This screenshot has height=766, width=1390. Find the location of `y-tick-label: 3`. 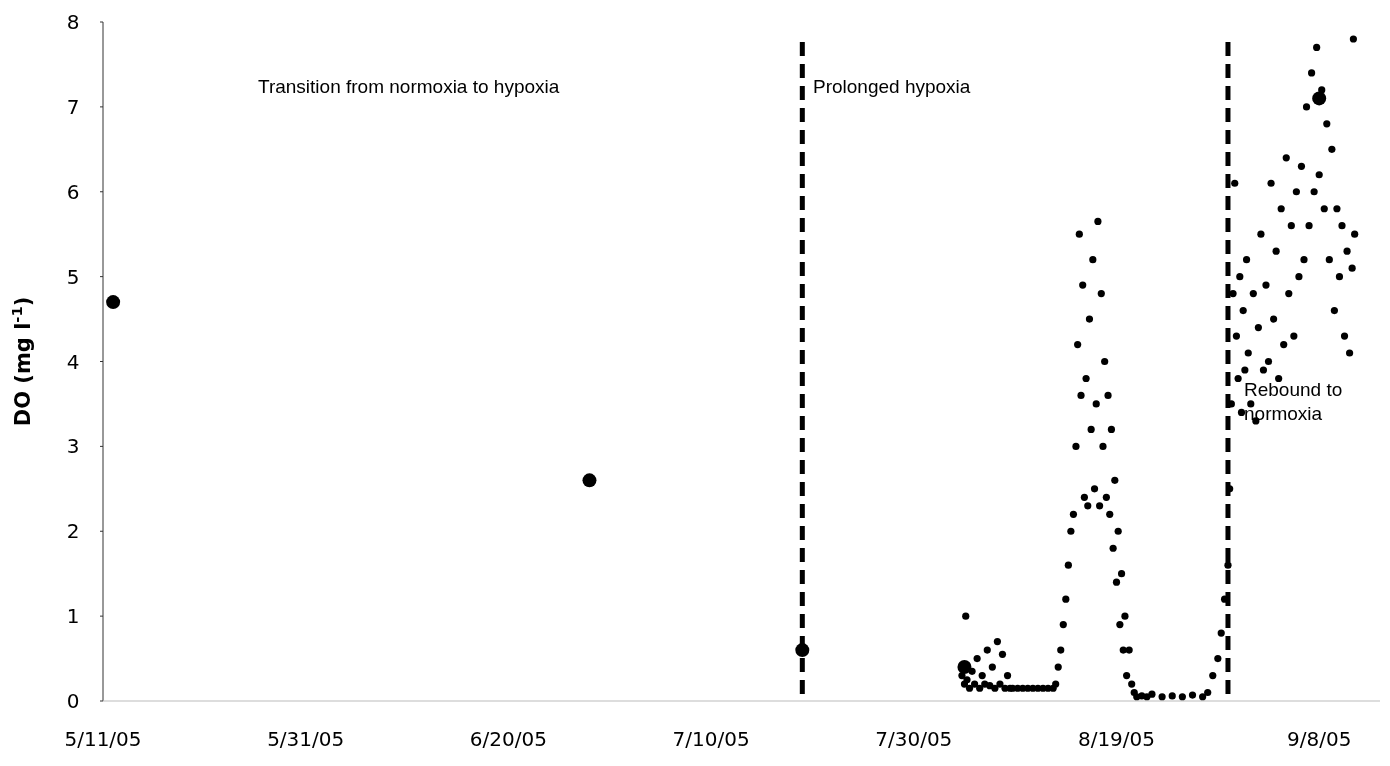

y-tick-label: 3 is located at coordinates (73, 446).